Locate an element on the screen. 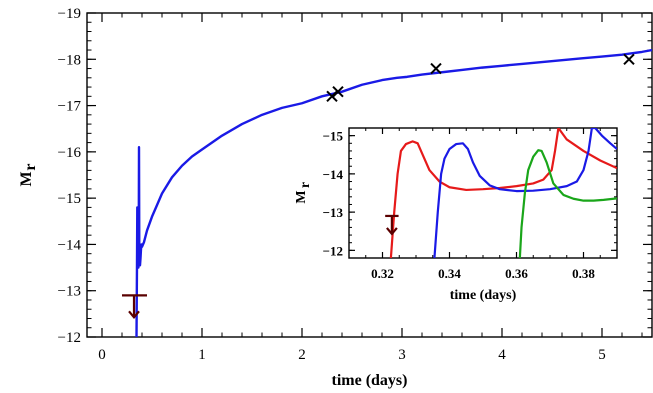 This screenshot has height=393, width=653. inset-y-tick-label: −12 is located at coordinates (333, 250).